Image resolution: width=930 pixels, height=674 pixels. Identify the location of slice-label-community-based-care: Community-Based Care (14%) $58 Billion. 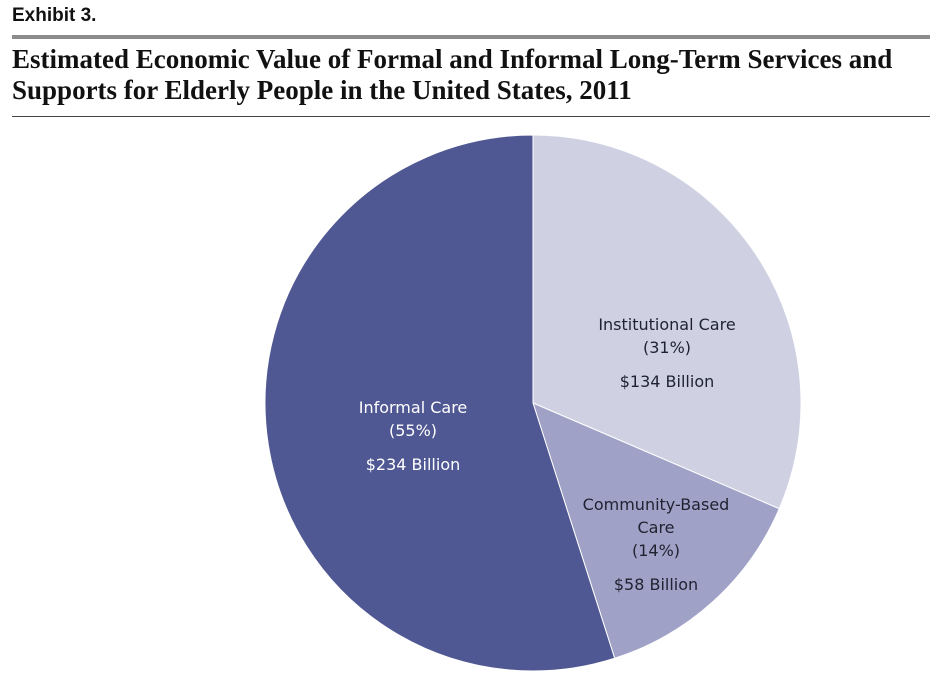
(656, 544).